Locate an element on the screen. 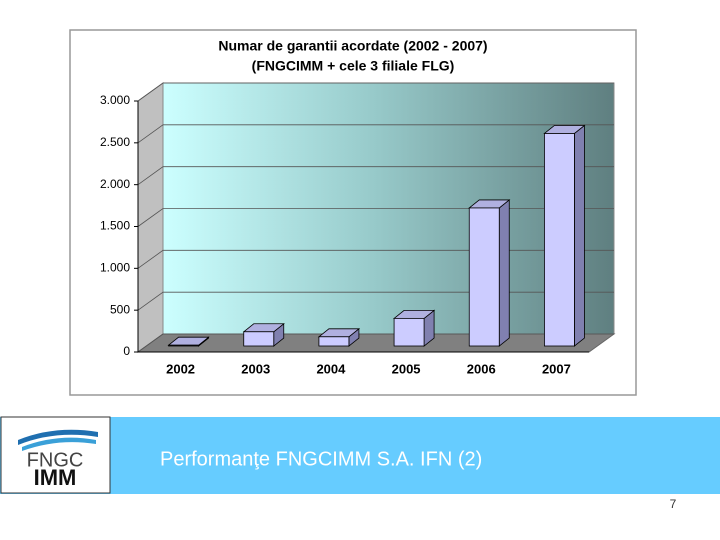 The height and width of the screenshot is (540, 720). footer-band is located at coordinates (360, 455).